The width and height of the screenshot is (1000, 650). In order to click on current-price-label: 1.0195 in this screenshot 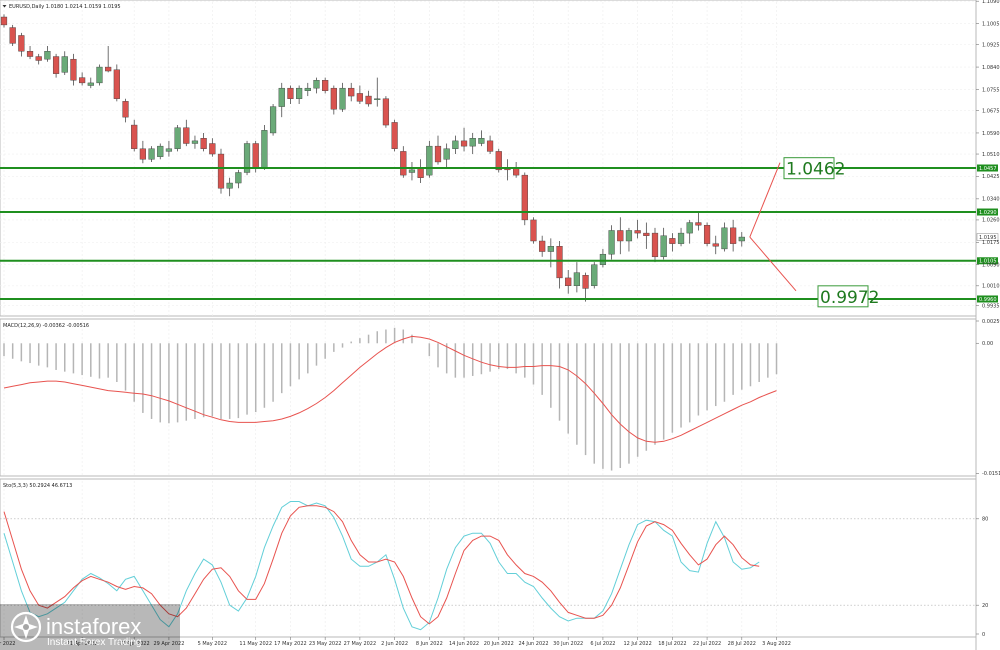, I will do `click(988, 238)`.